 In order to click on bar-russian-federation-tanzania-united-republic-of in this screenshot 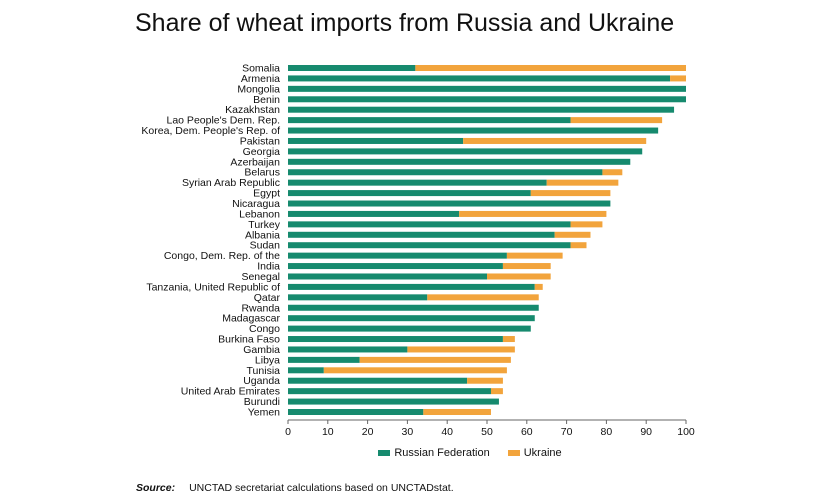, I will do `click(411, 286)`.